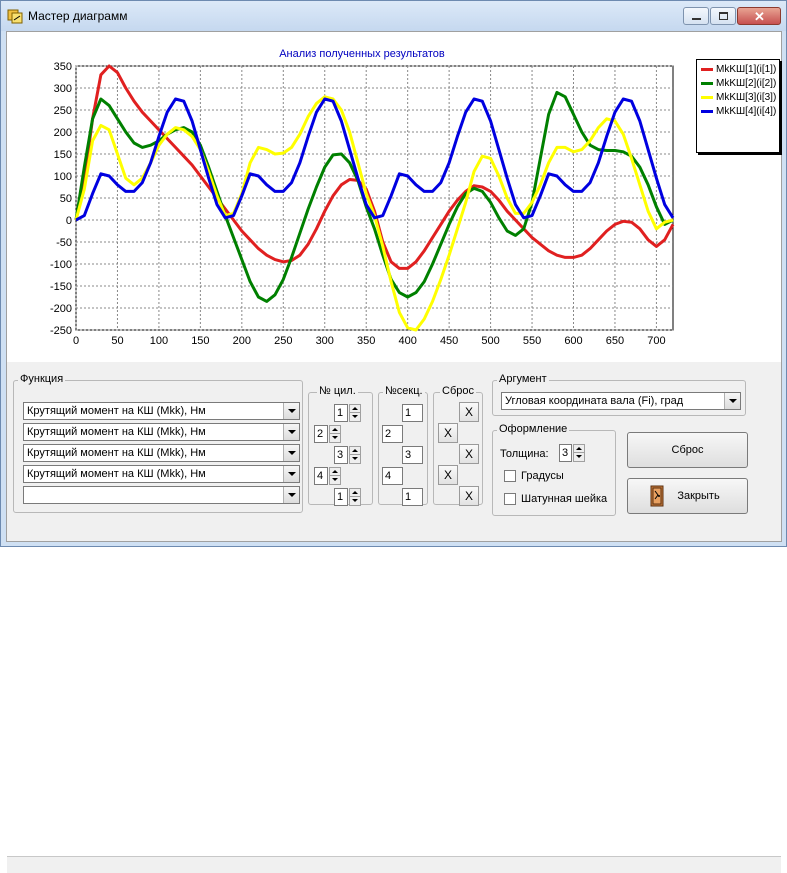 The width and height of the screenshot is (787, 873). Describe the element at coordinates (490, 341) in the screenshot. I see `x-tick-label: 500` at that location.